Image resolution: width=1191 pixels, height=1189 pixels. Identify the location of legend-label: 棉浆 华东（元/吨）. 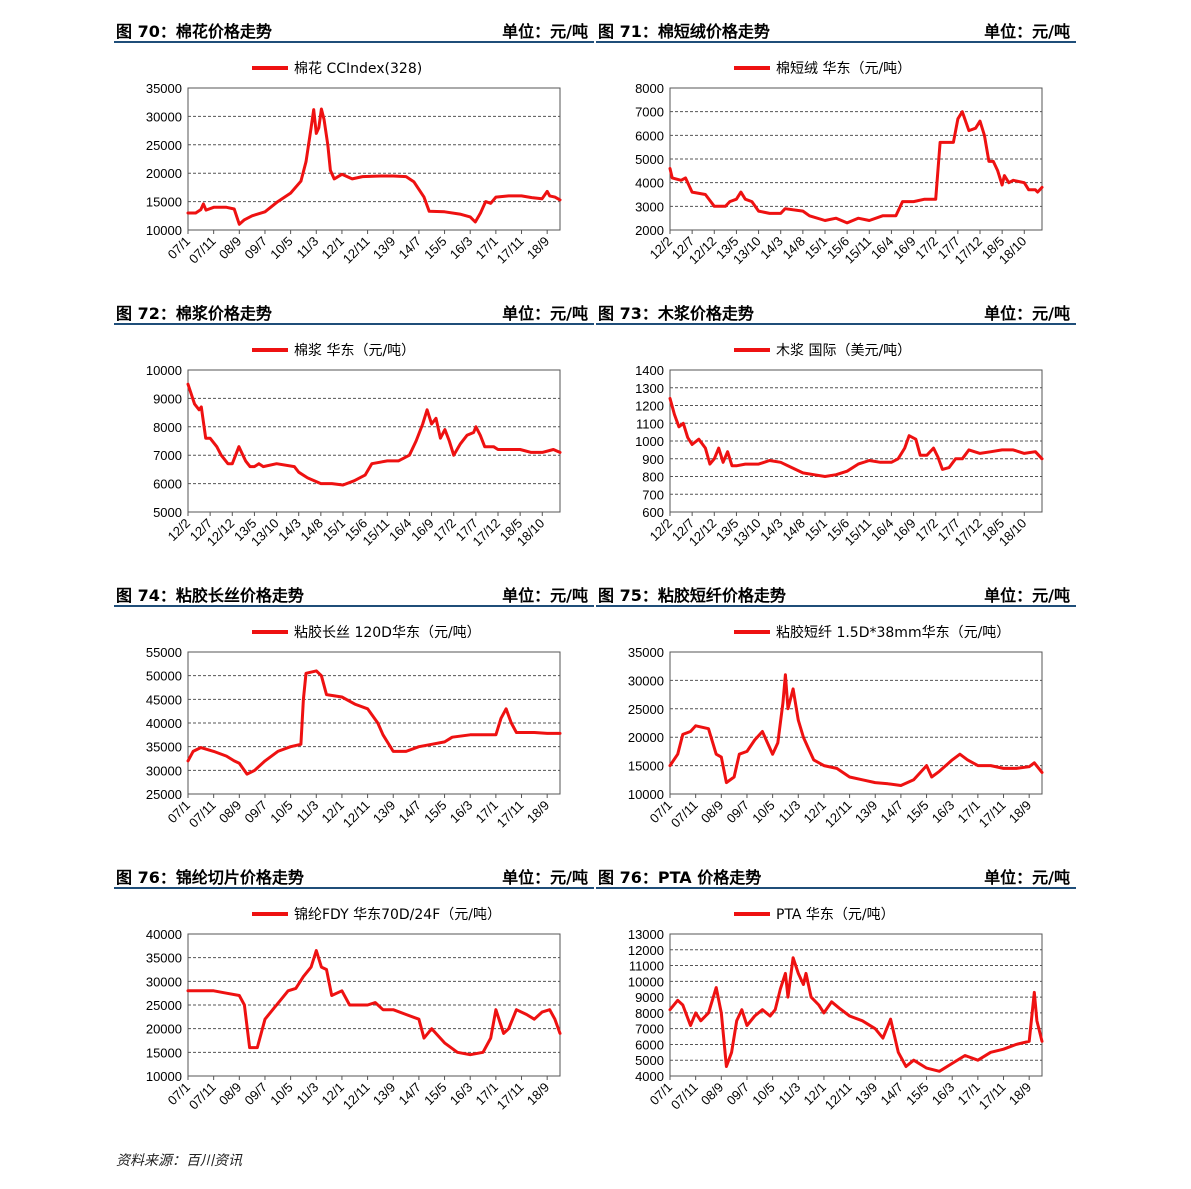
(354, 350).